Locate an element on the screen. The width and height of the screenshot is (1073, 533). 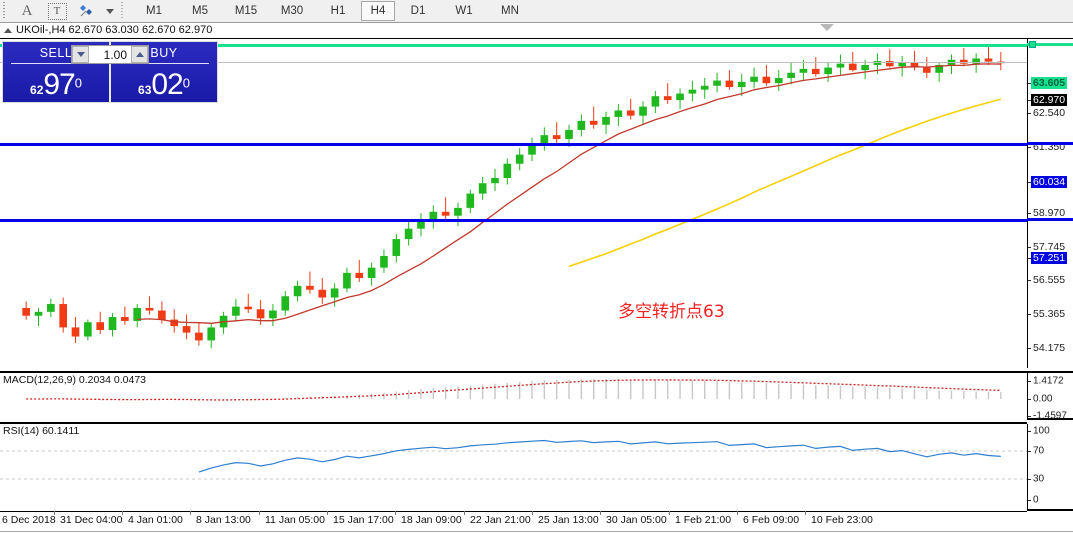
volume-value: 1.00 is located at coordinates (115, 54).